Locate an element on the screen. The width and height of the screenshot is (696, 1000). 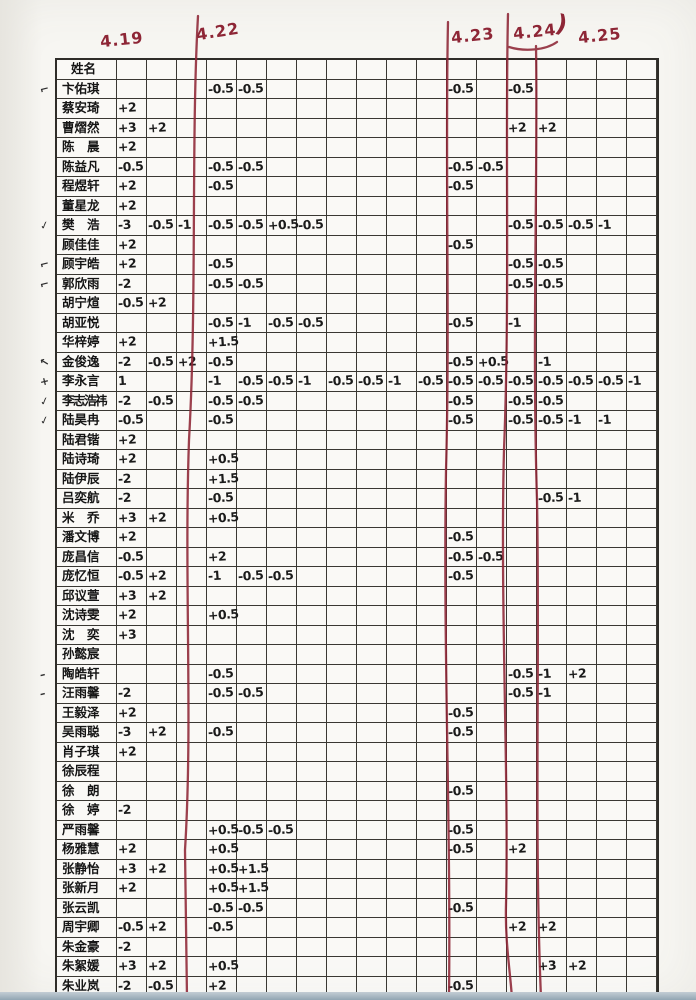
student-name-cell: 庞昌信 is located at coordinates (87, 557).